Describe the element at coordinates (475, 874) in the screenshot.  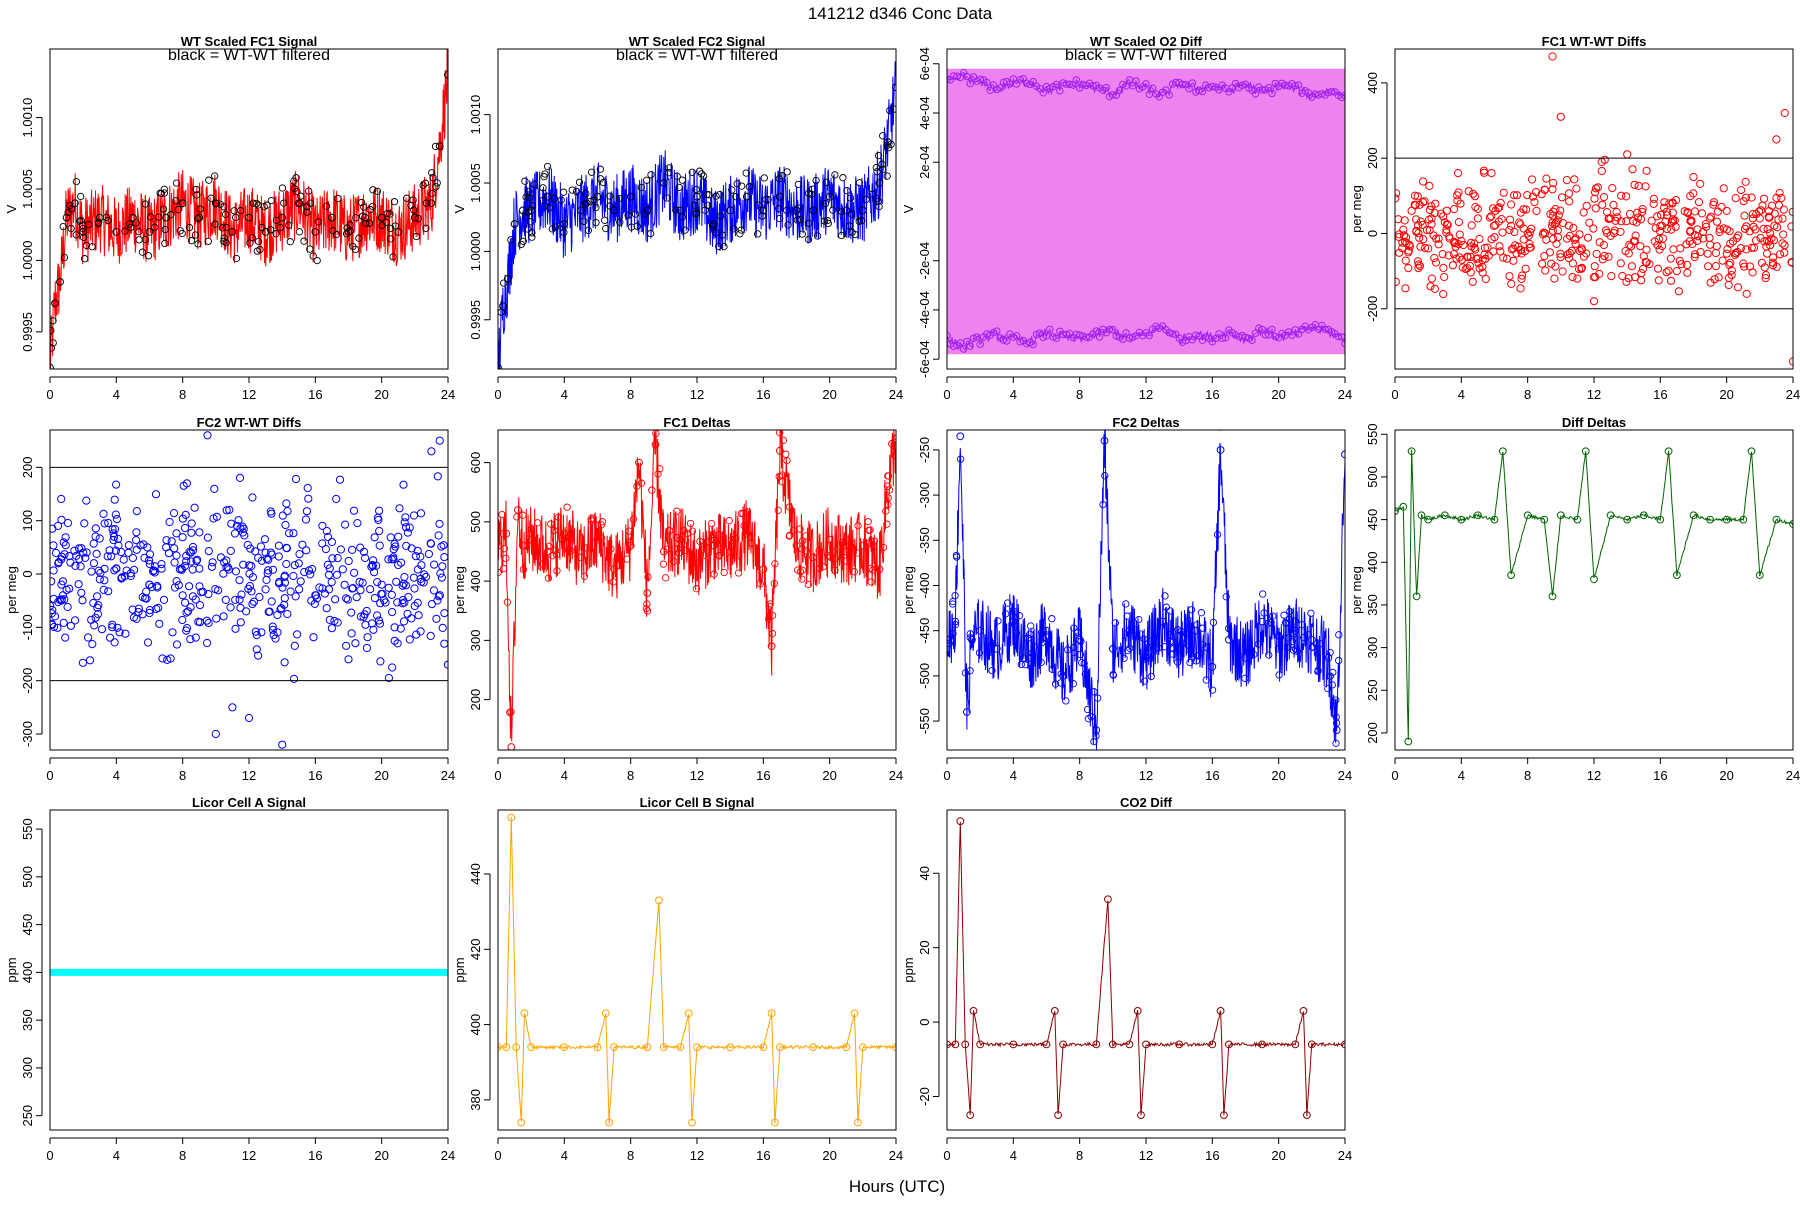
I see `y-tick-label: 440` at that location.